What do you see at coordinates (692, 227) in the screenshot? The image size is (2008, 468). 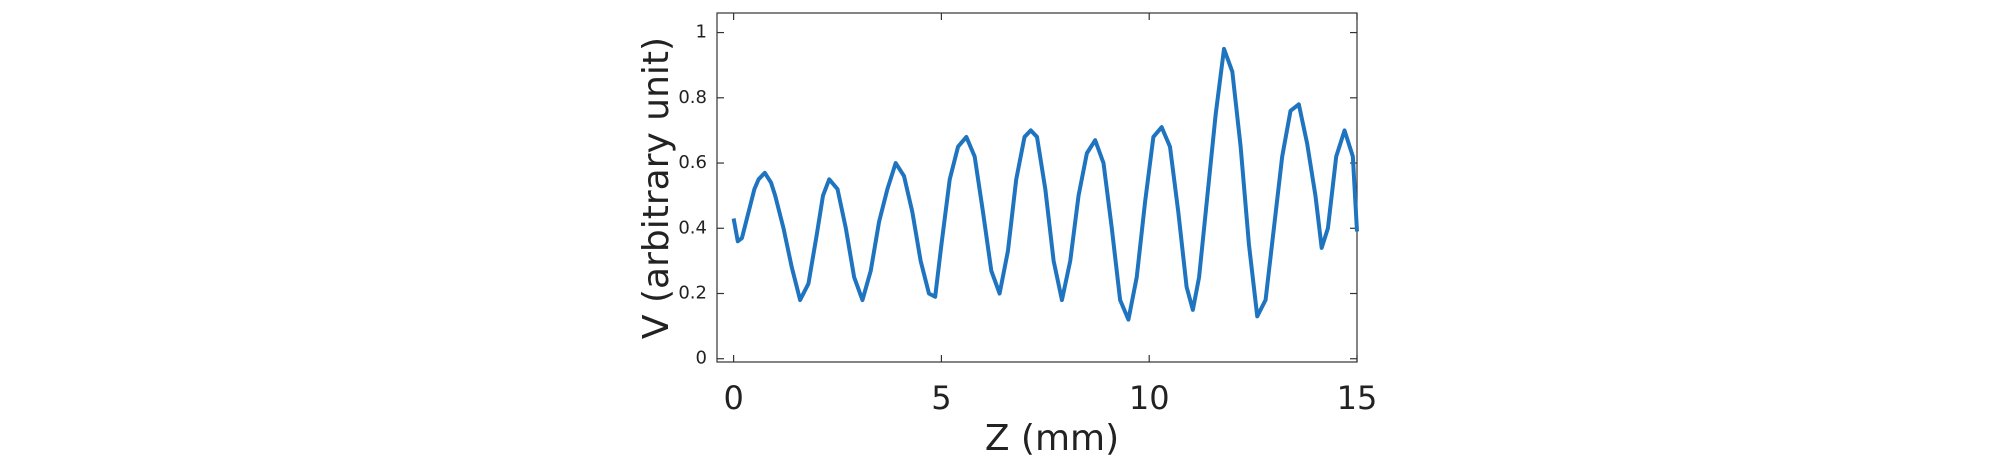 I see `y-tick-label: 0.4` at bounding box center [692, 227].